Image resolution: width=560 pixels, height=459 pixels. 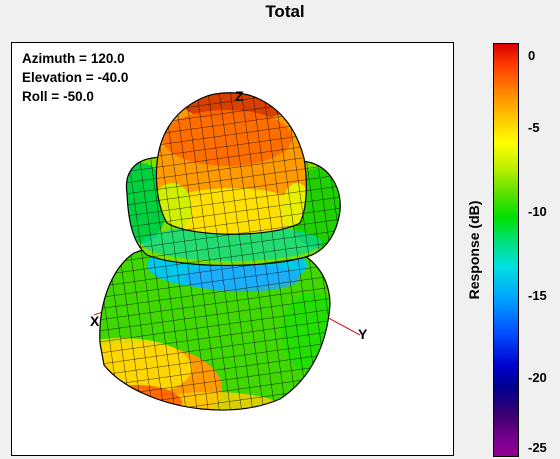 I want to click on colorbar-tick-5: -5, so click(x=534, y=127).